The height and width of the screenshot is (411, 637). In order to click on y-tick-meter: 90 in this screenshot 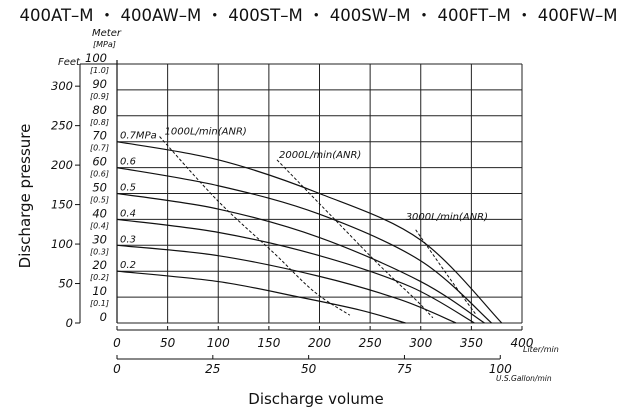, I will do `click(99, 84)`.